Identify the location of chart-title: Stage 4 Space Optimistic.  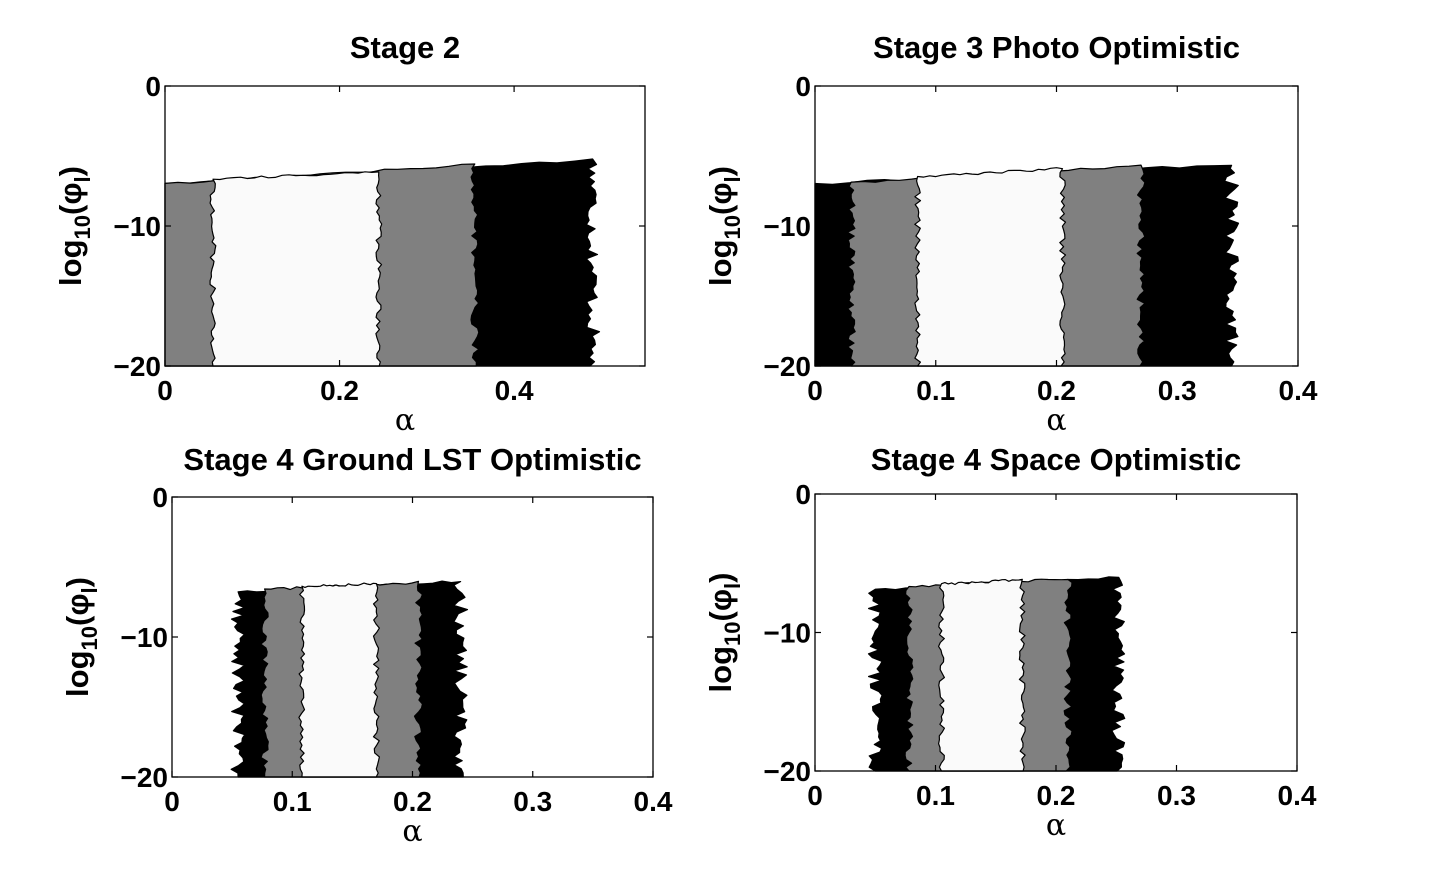
(1056, 459).